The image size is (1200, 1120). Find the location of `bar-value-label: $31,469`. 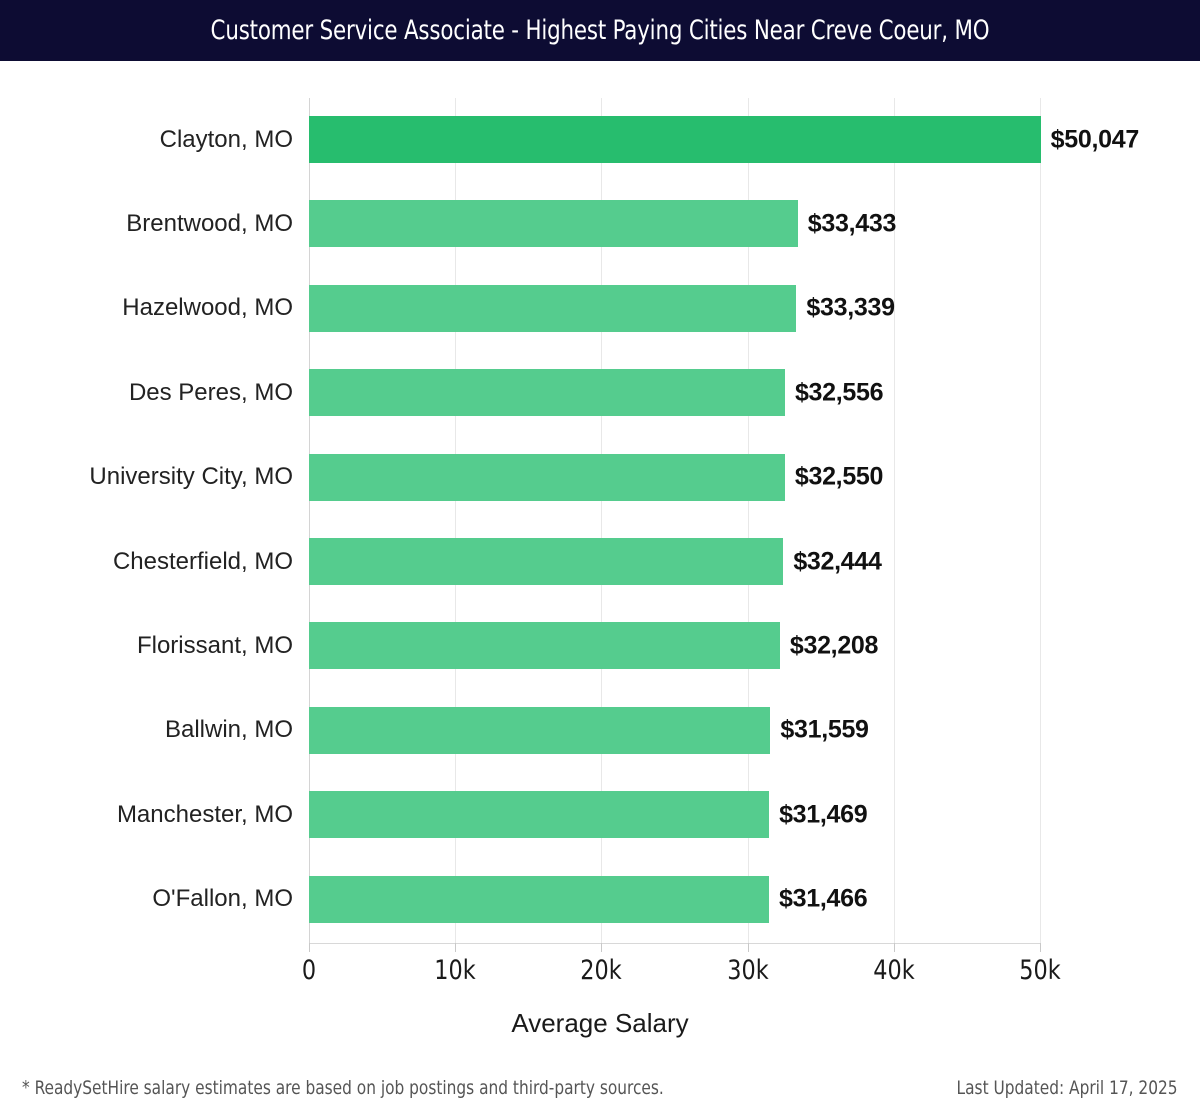

bar-value-label: $31,469 is located at coordinates (823, 814).